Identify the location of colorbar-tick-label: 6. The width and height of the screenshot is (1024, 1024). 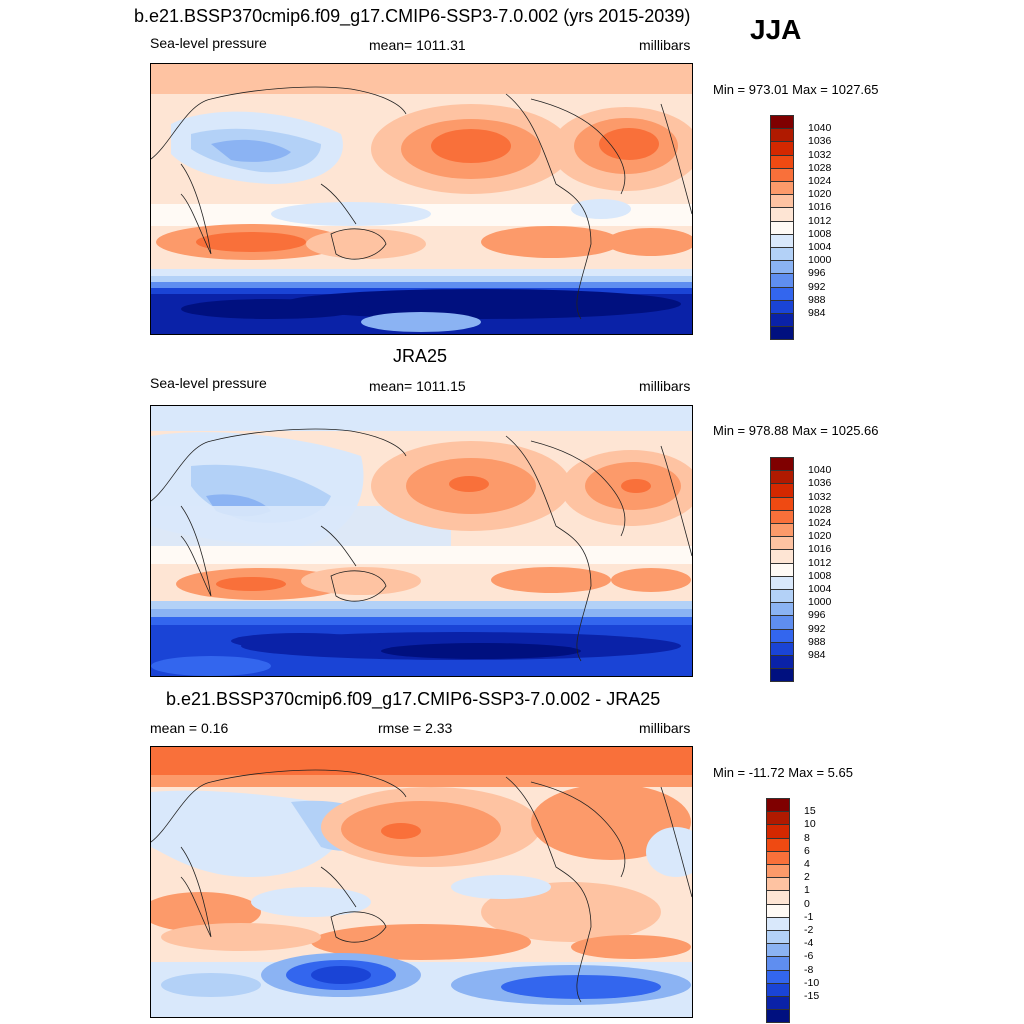
(807, 850).